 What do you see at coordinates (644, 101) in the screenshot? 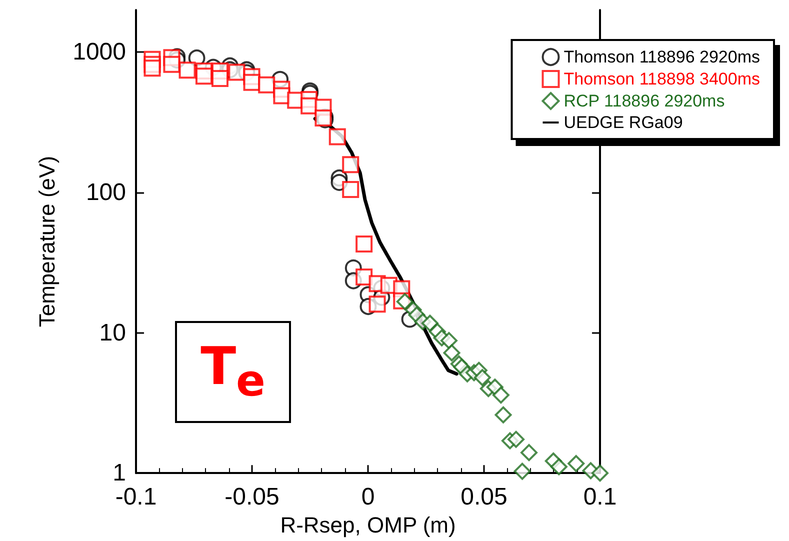
I see `legend-label: RCP 118896 2920ms` at bounding box center [644, 101].